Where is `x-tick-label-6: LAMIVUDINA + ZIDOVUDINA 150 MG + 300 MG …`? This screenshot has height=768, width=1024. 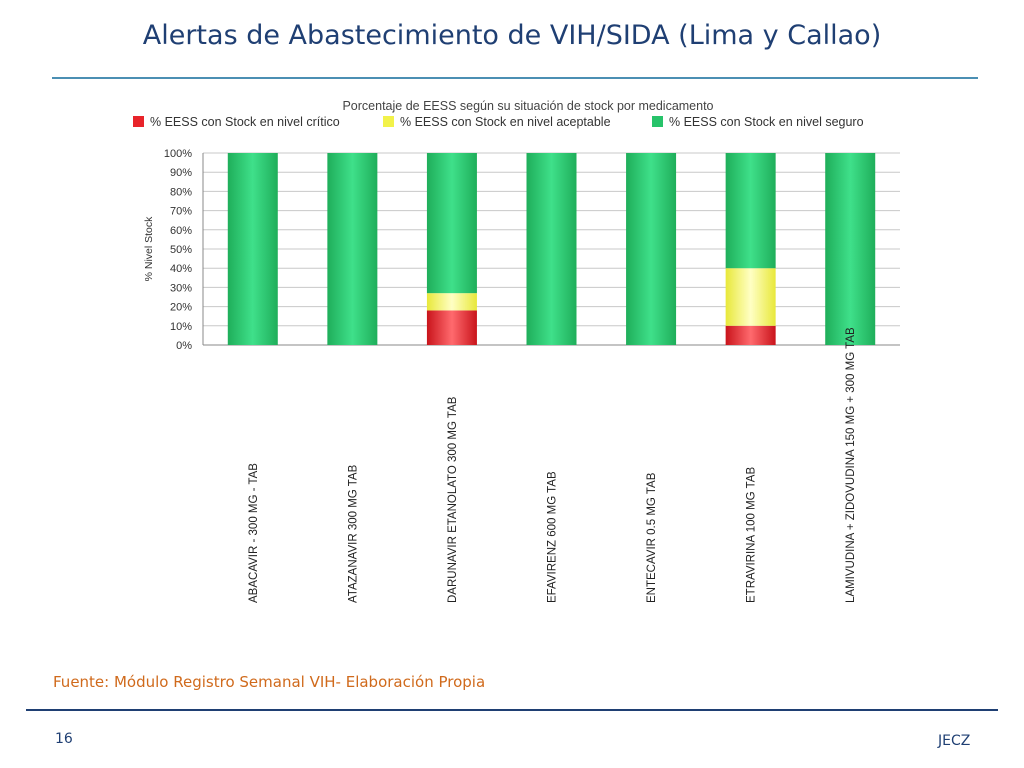 x-tick-label-6: LAMIVUDINA + ZIDOVUDINA 150 MG + 300 MG … is located at coordinates (851, 465).